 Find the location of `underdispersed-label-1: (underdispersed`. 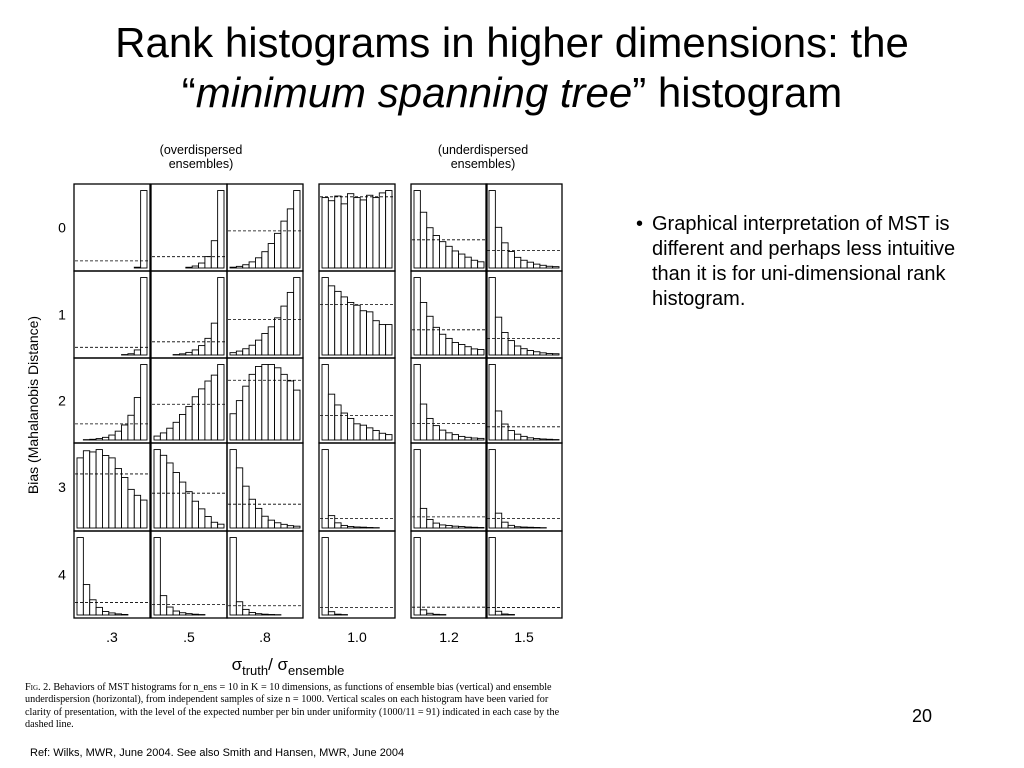

underdispersed-label-1: (underdispersed is located at coordinates (483, 150).